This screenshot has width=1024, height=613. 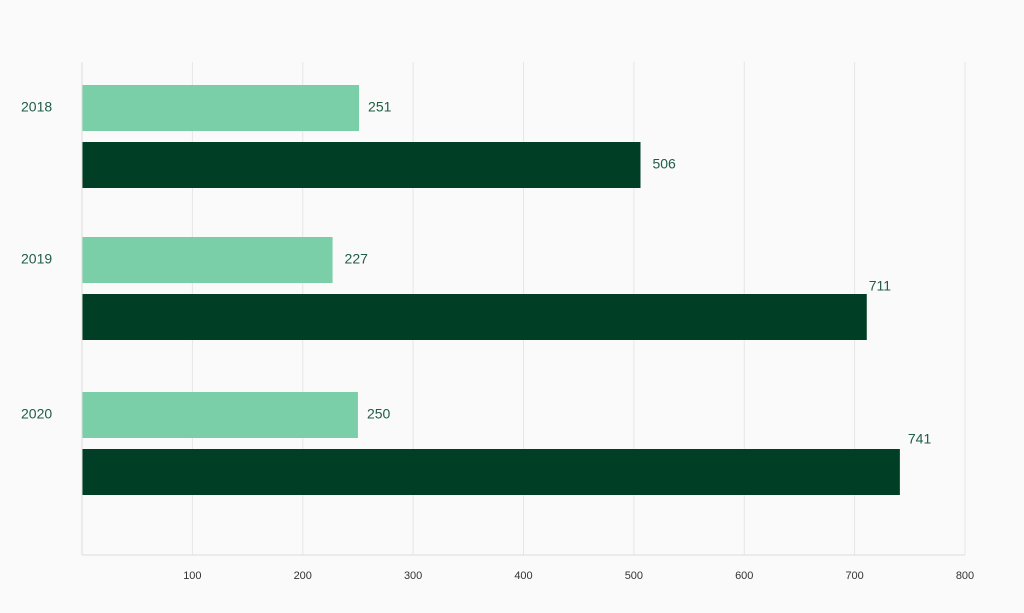 What do you see at coordinates (36, 259) in the screenshot?
I see `category-label: 2019` at bounding box center [36, 259].